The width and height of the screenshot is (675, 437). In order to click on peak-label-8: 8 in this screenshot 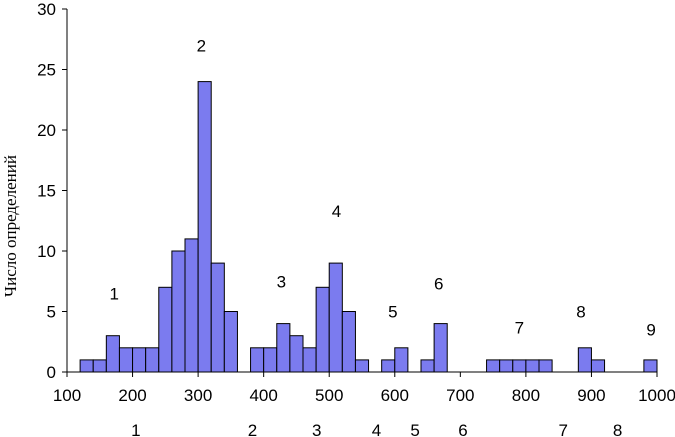, I will do `click(580, 312)`.